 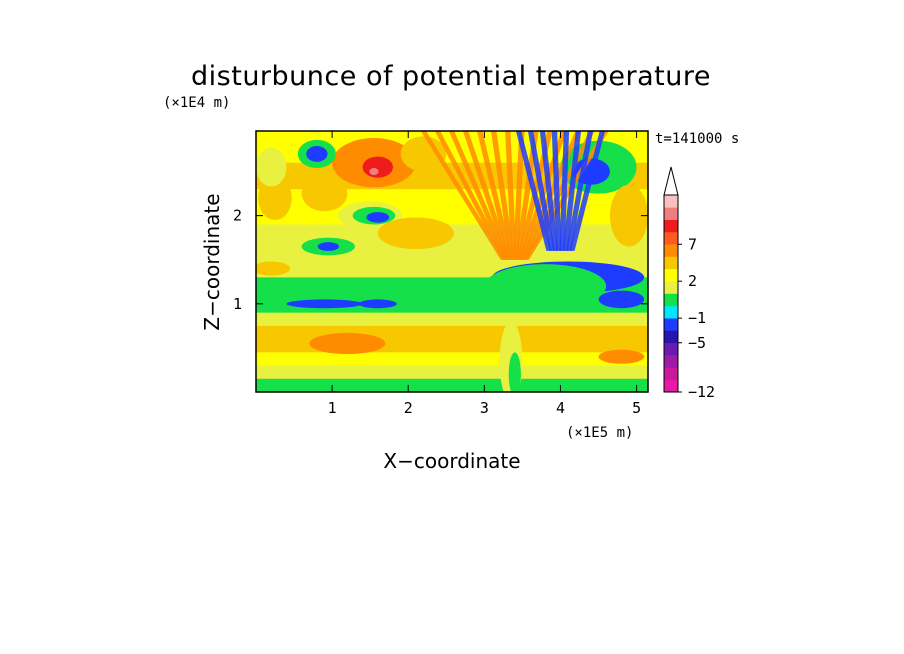 What do you see at coordinates (237, 304) in the screenshot?
I see `y-tick-label: 1` at bounding box center [237, 304].